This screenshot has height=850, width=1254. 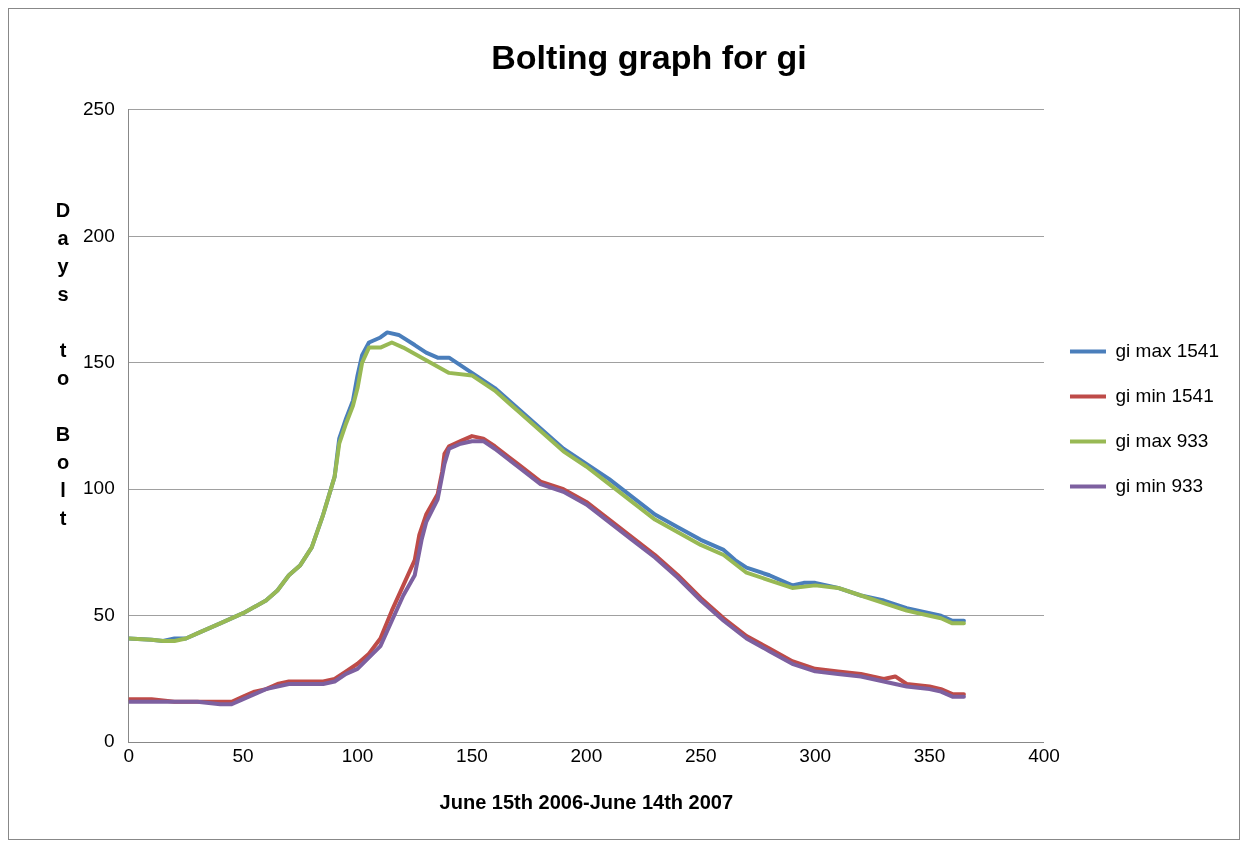 I want to click on y-tick-label: 100, so click(x=99, y=488).